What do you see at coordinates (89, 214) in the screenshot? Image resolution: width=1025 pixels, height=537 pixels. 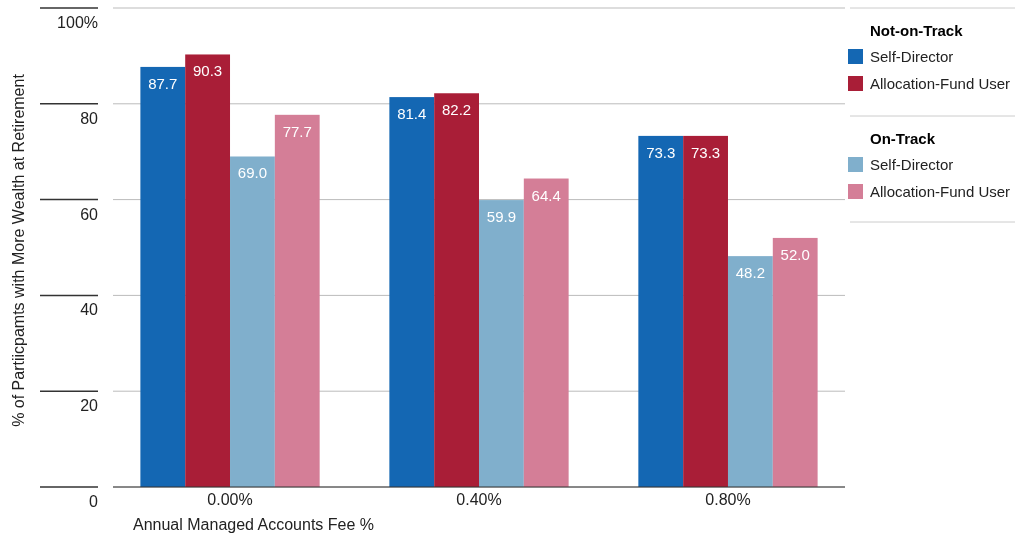 I see `y-tick-label: 60` at bounding box center [89, 214].